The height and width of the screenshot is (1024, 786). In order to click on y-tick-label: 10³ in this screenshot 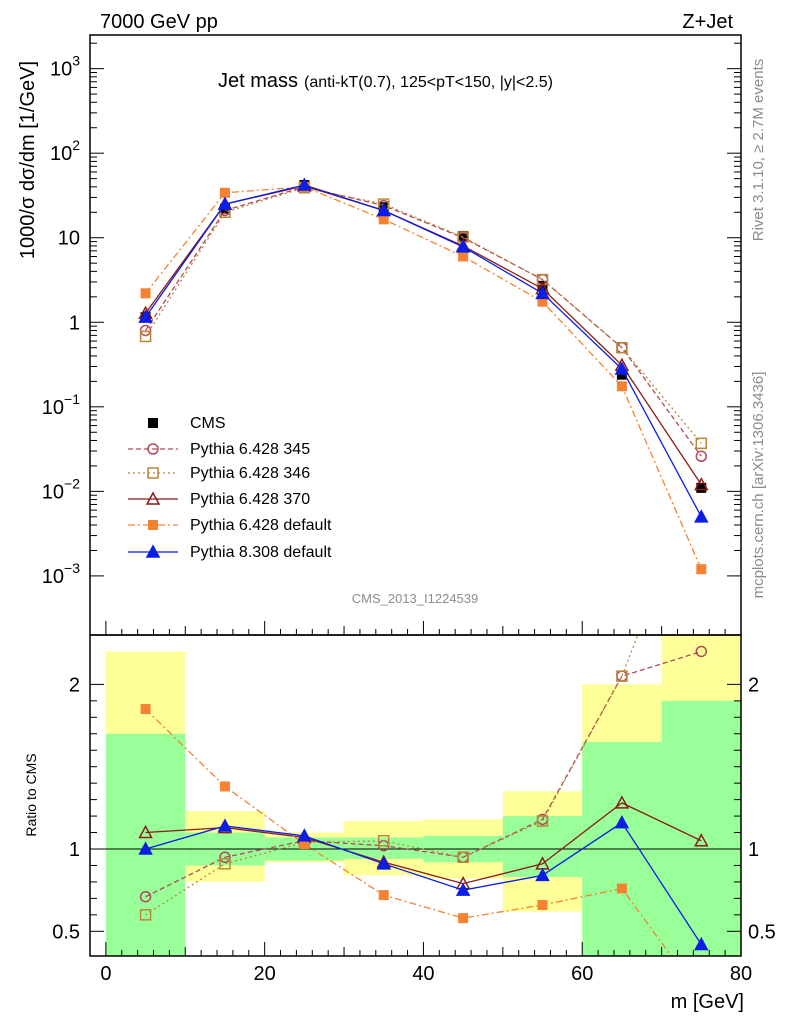, I will do `click(65, 67)`.